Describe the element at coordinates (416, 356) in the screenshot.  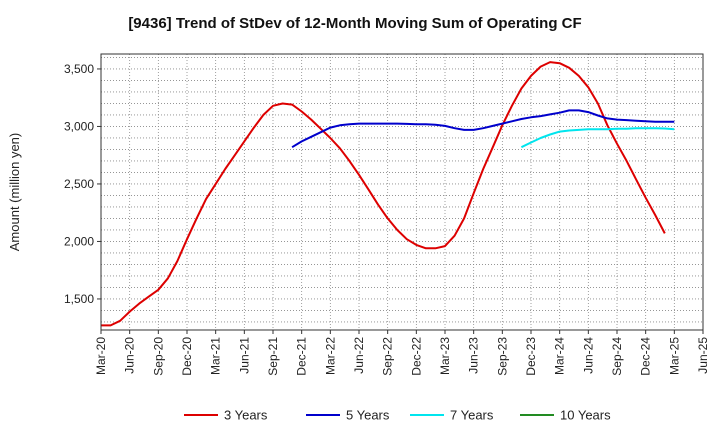
I see `x-tick-label: Dec-22` at that location.